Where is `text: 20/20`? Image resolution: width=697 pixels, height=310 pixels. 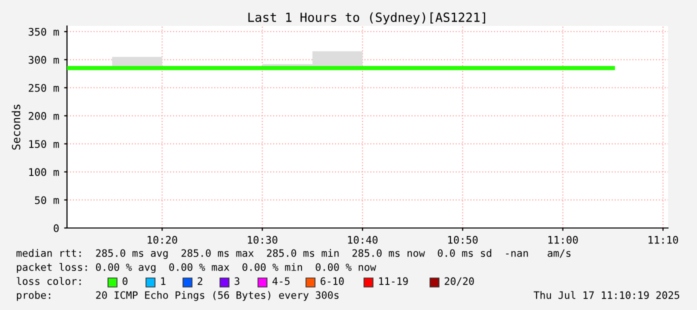 text: 20/20 is located at coordinates (459, 281).